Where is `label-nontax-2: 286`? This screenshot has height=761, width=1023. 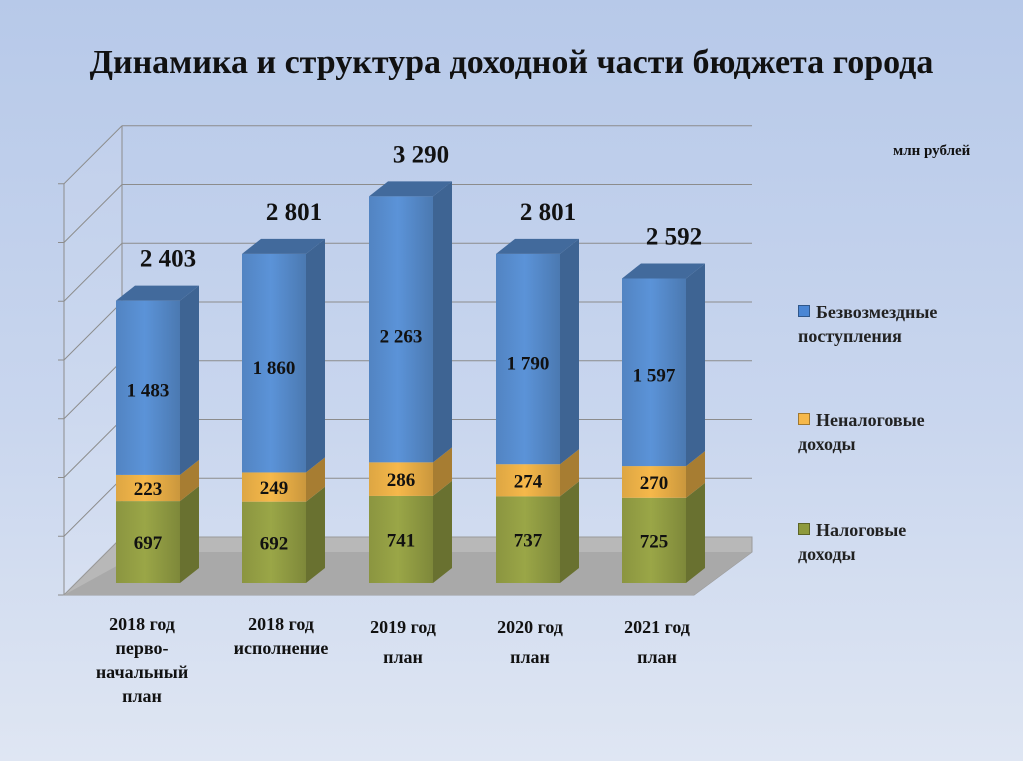 label-nontax-2: 286 is located at coordinates (401, 480).